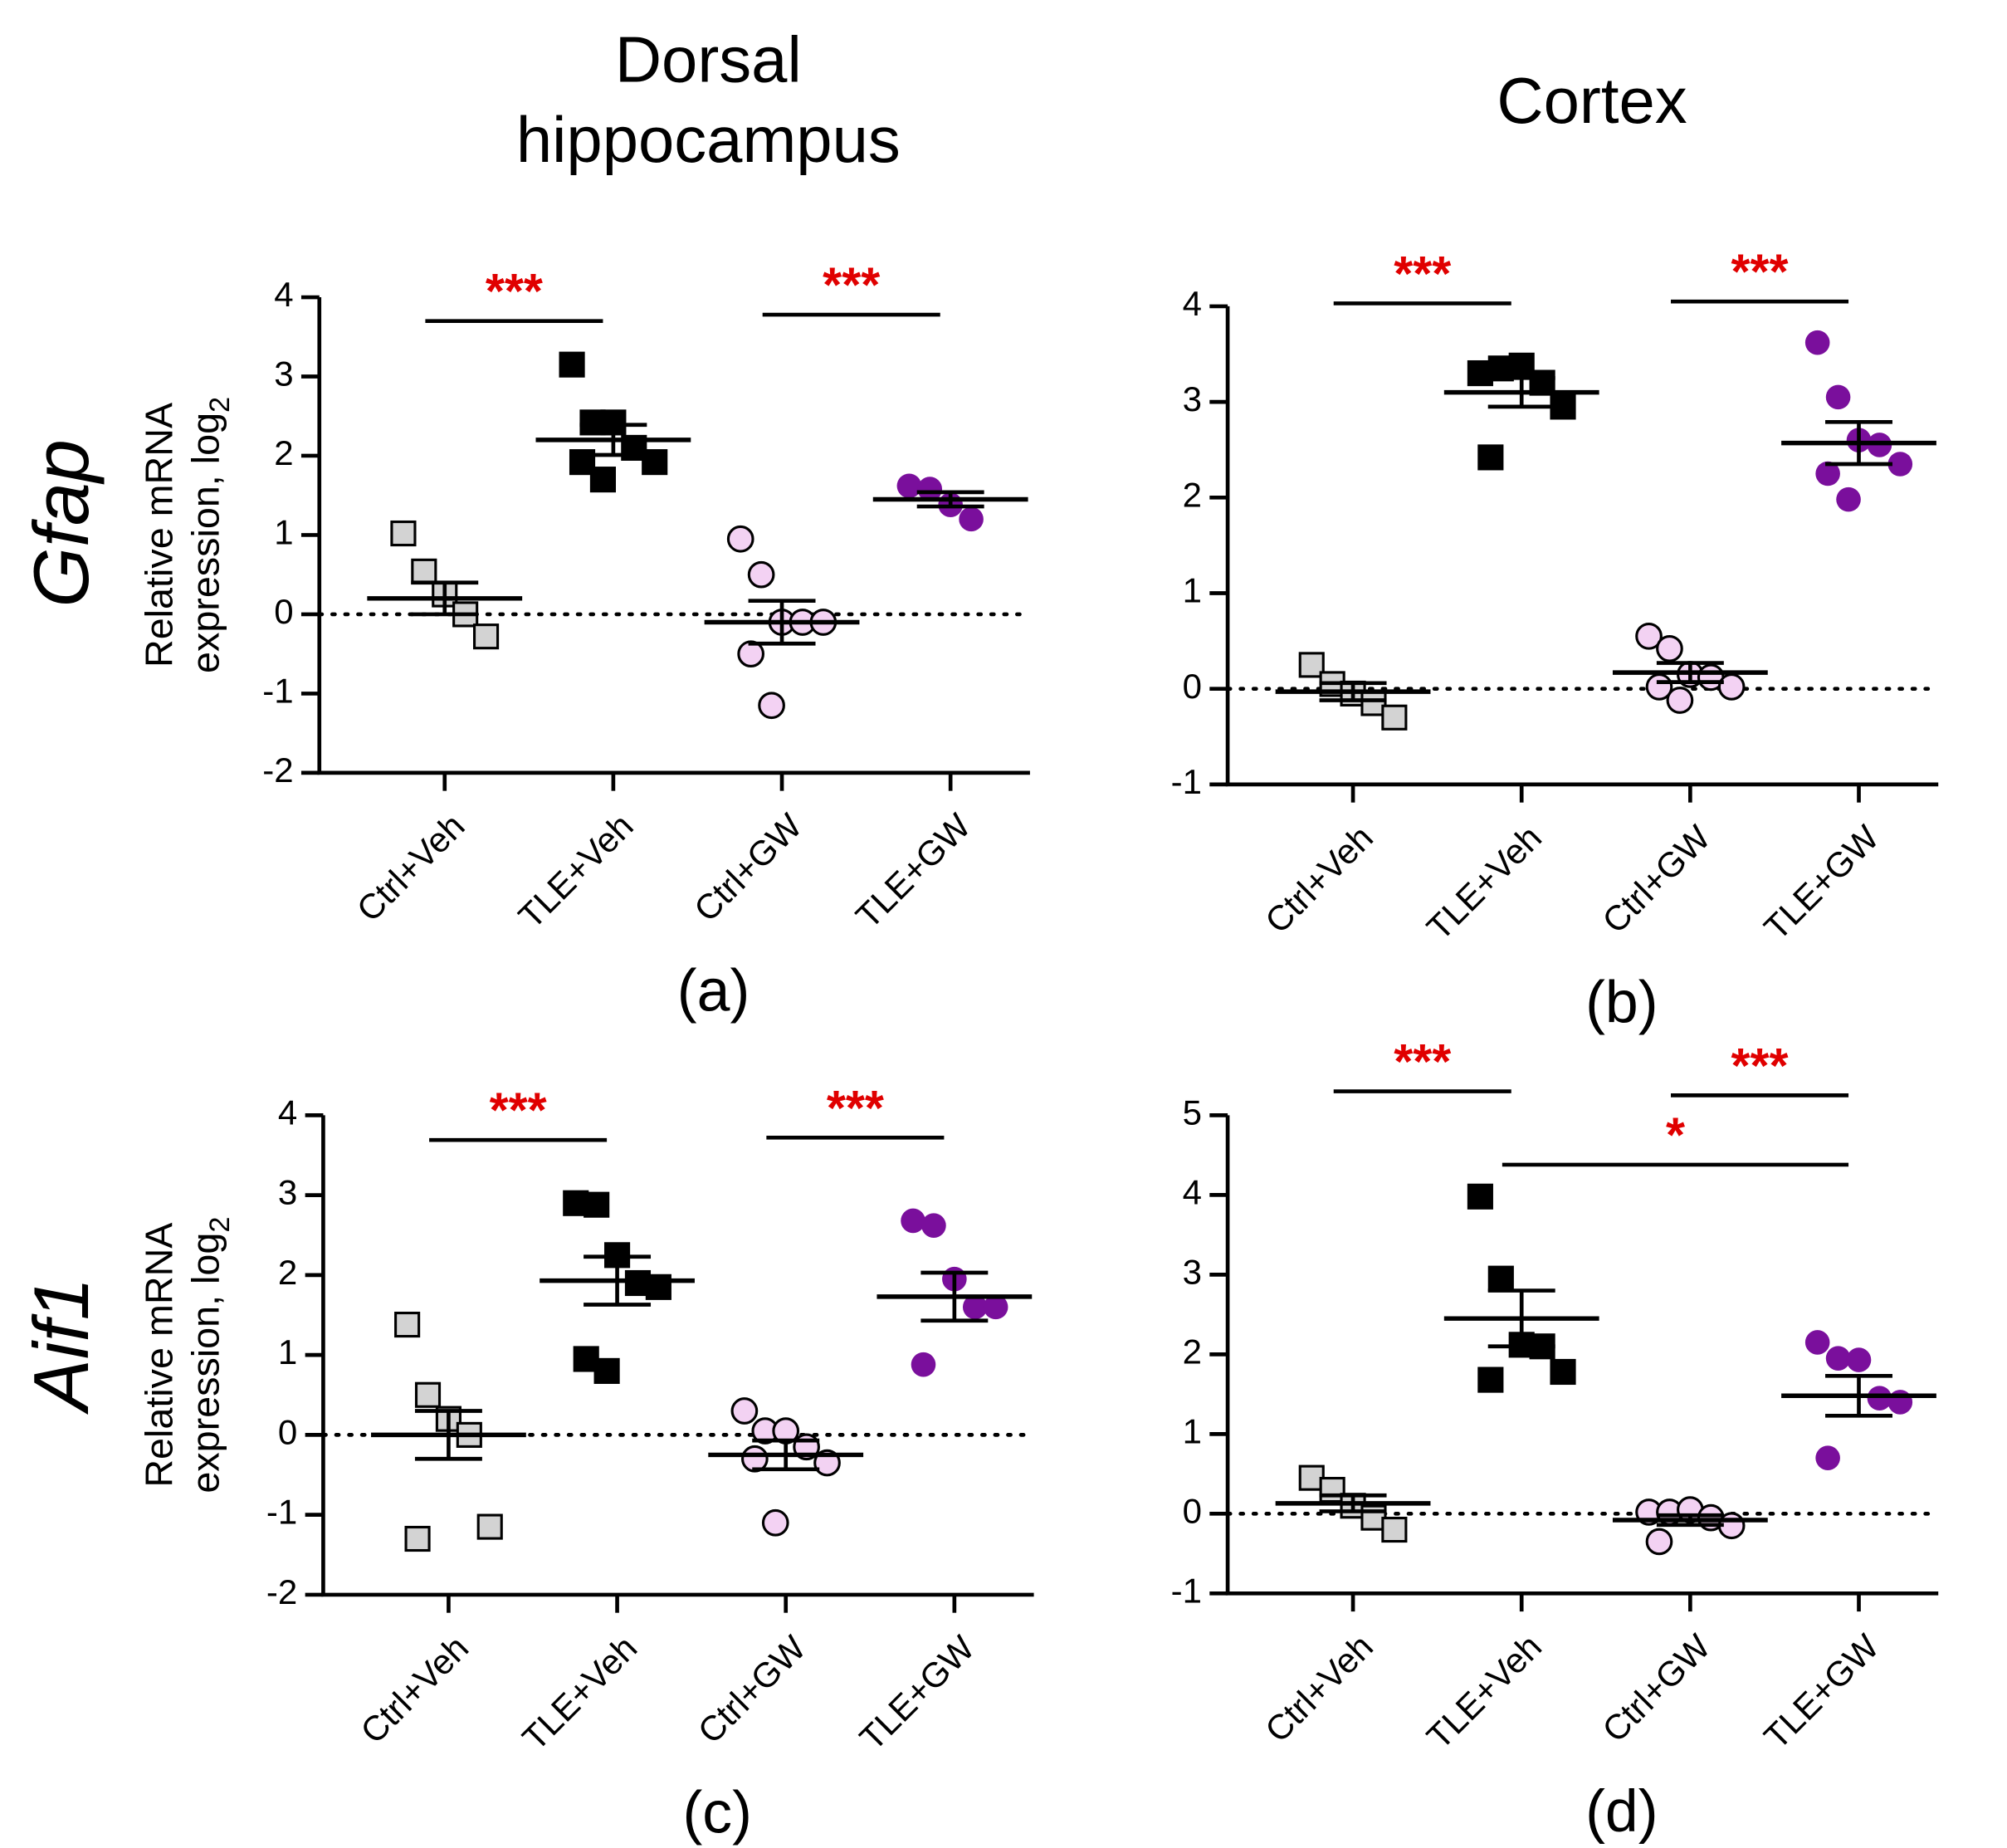  Describe the element at coordinates (1592, 102) in the screenshot. I see `column-title: Cortex` at that location.